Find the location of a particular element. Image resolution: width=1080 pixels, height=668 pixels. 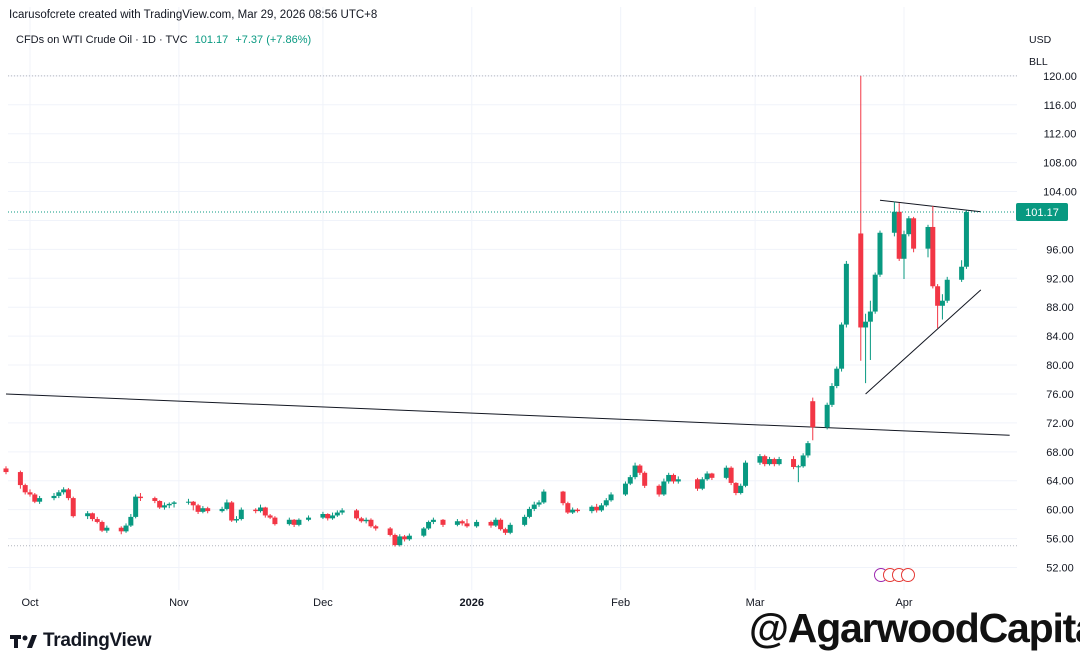

time-axis: Oct Nov Dec 2026 Feb Mar Apr is located at coordinates (466, 603).